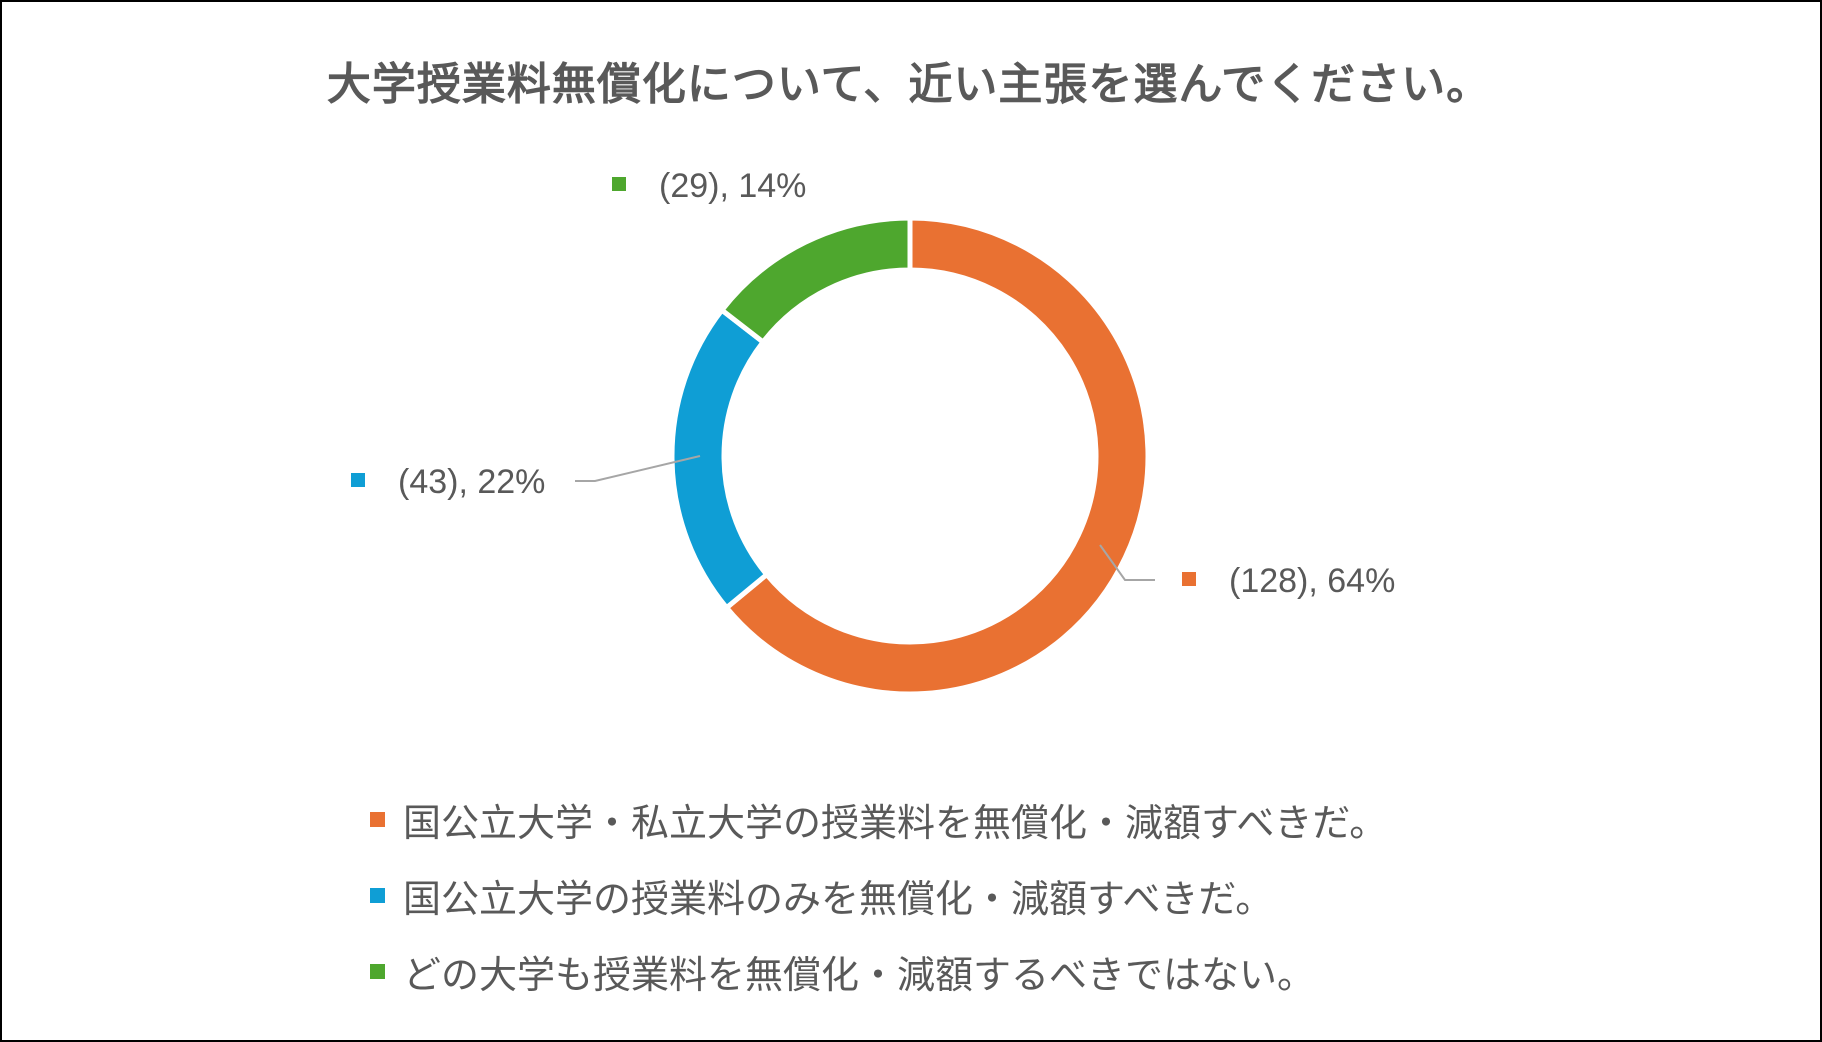 The image size is (1822, 1042). Describe the element at coordinates (377, 895) in the screenshot. I see `legend-swatch-blue` at that location.